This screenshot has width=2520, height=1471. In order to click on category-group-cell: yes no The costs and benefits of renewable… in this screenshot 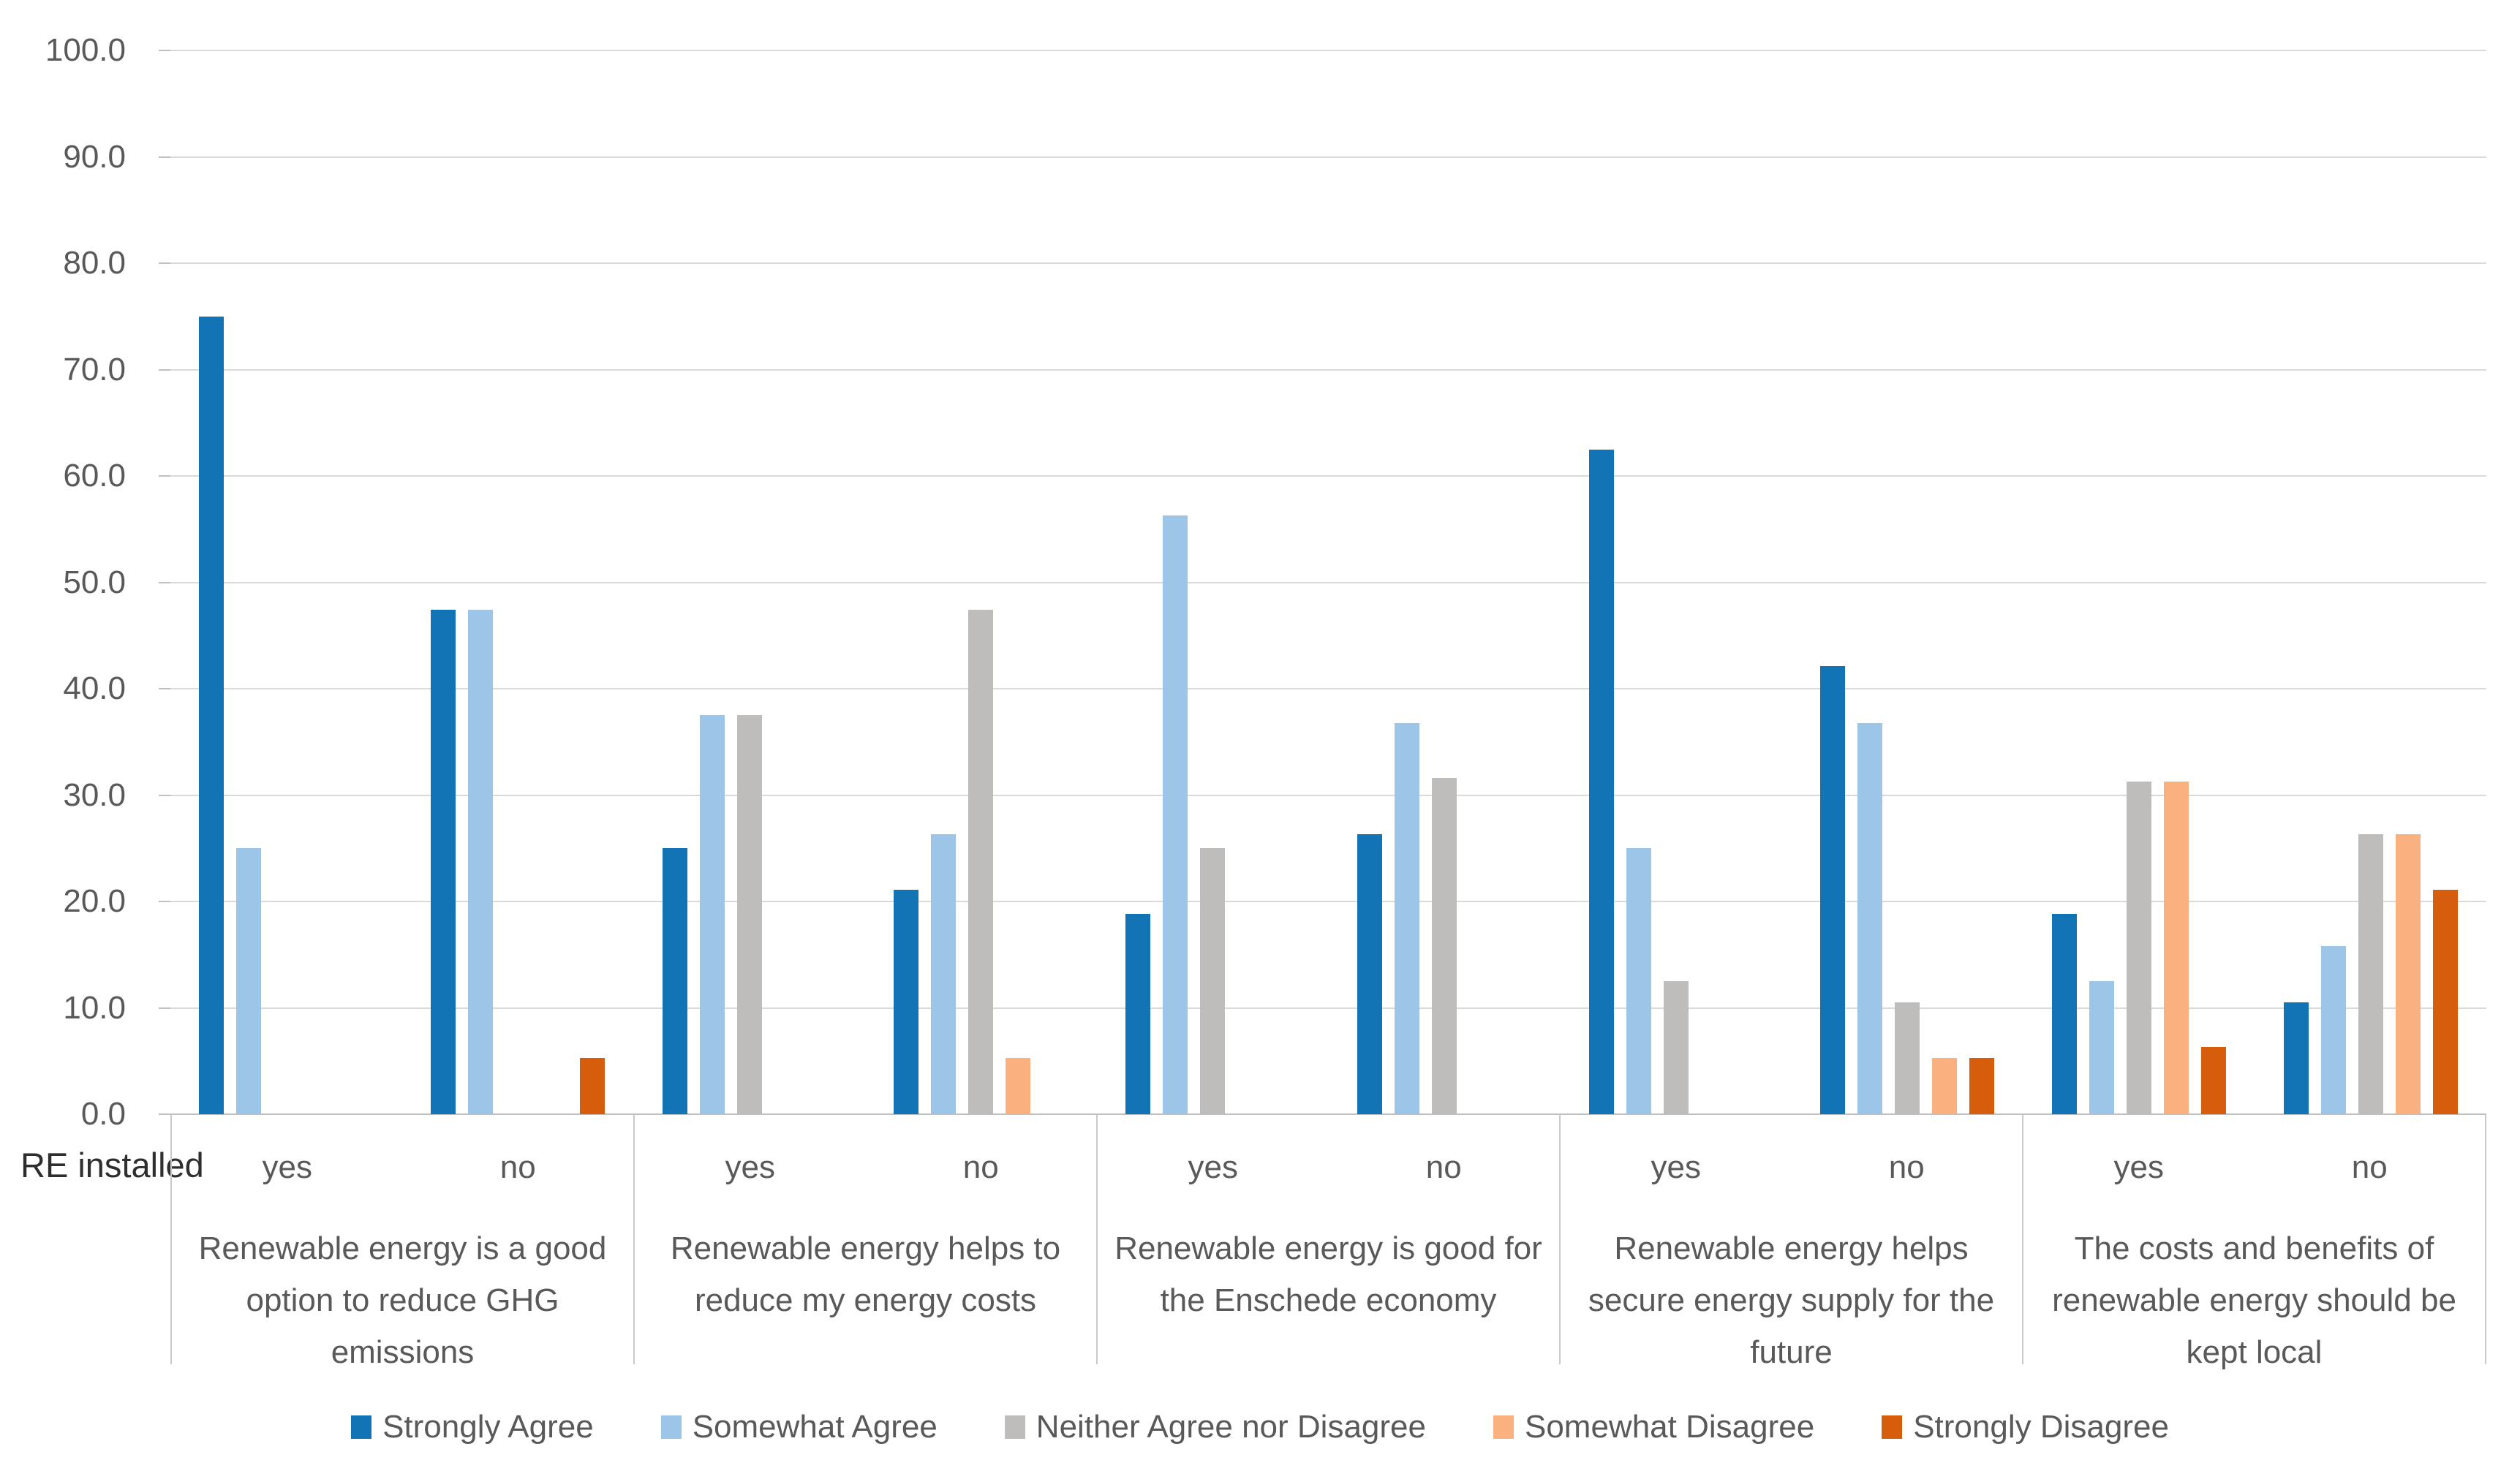, I will do `click(2254, 1242)`.